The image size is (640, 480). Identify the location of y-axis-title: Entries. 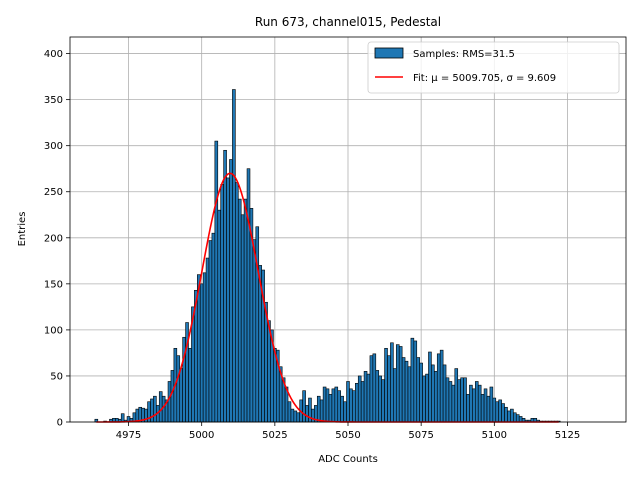
(22, 229).